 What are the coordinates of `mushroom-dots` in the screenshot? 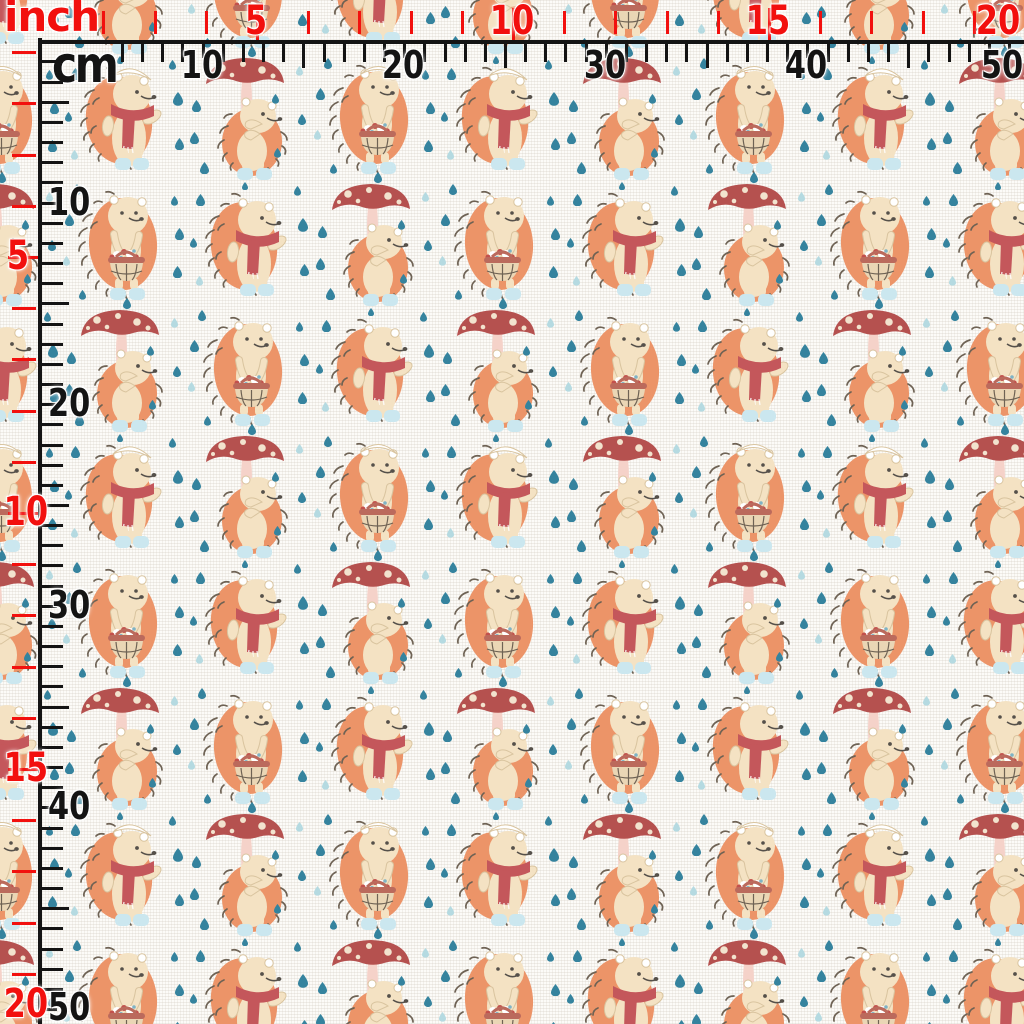 It's located at (243, 70).